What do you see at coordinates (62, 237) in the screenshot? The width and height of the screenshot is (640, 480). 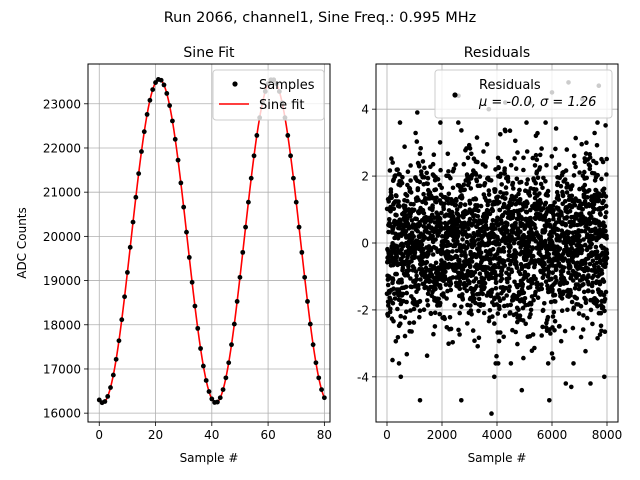 I see `y-tick-label: 20000` at bounding box center [62, 237].